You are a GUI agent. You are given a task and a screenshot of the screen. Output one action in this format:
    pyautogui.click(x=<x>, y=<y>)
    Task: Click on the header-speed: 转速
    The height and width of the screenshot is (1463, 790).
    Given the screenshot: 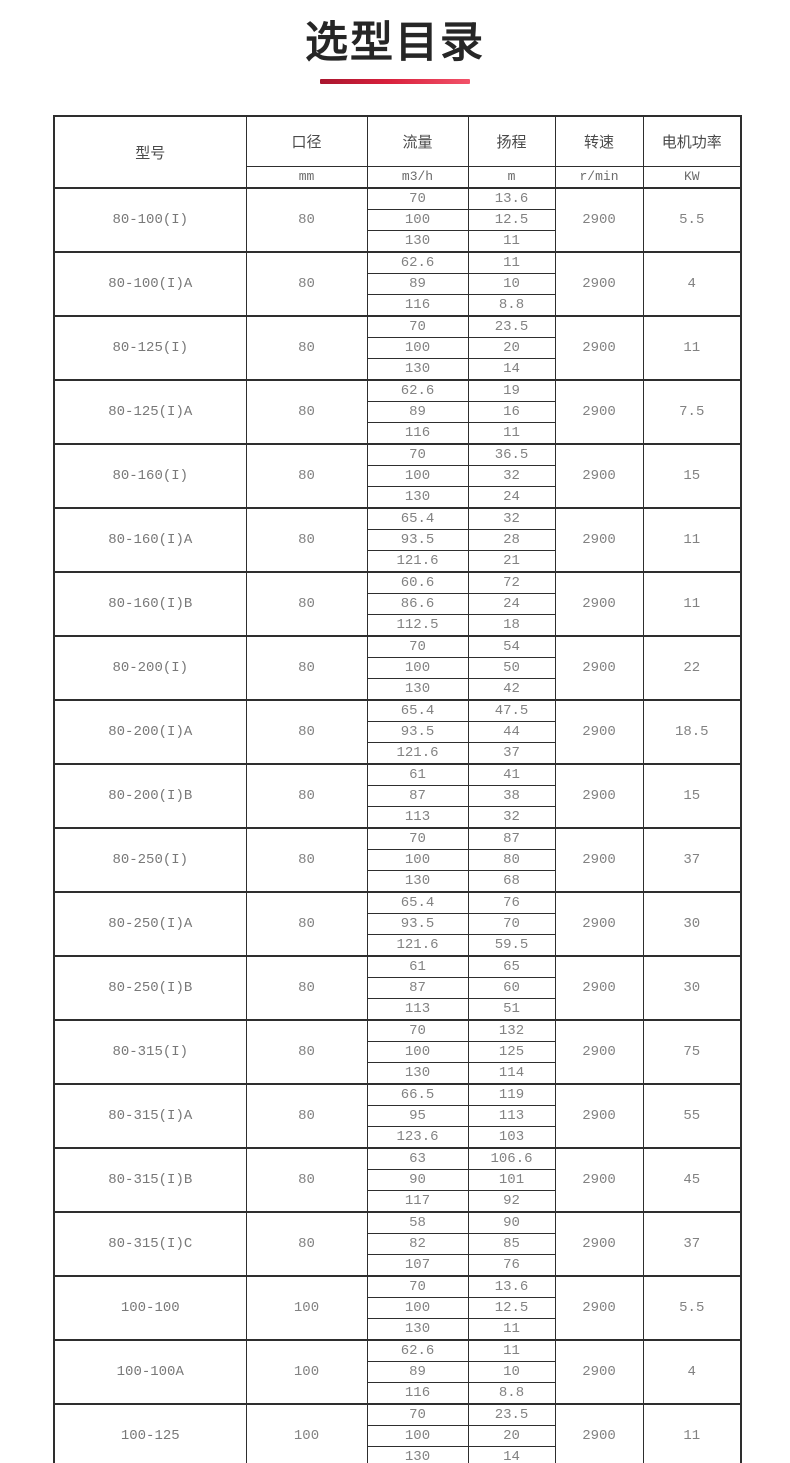 What is the action you would take?
    pyautogui.click(x=599, y=141)
    